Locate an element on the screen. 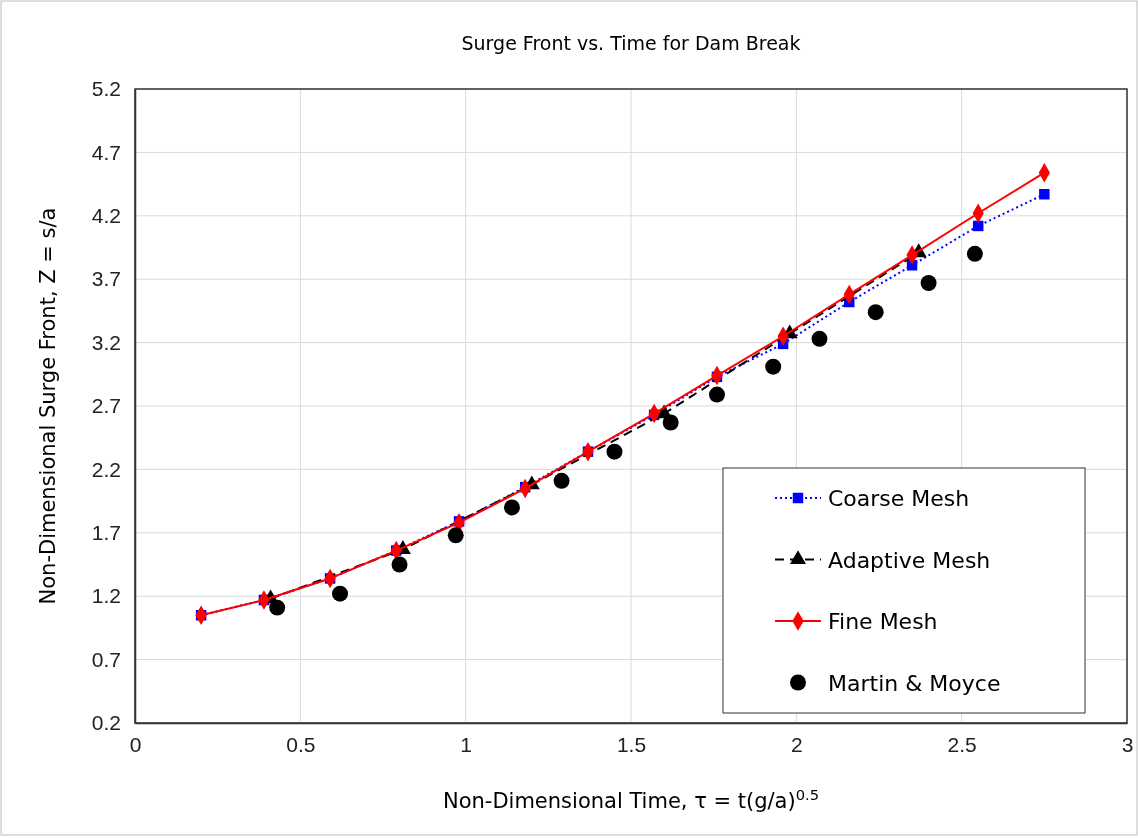  y-tick-label: 4.7 is located at coordinates (106, 152).